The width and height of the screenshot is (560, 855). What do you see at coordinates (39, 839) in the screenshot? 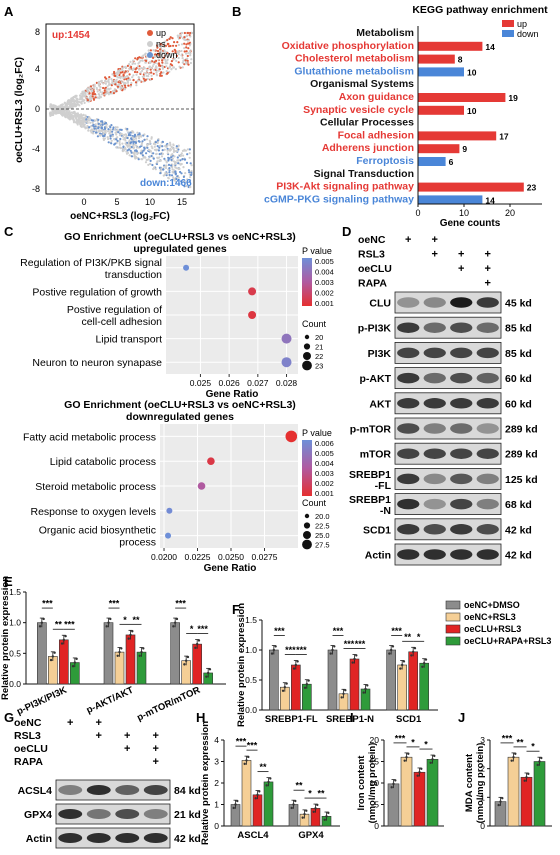
I see `band-label: Actin` at bounding box center [39, 839].